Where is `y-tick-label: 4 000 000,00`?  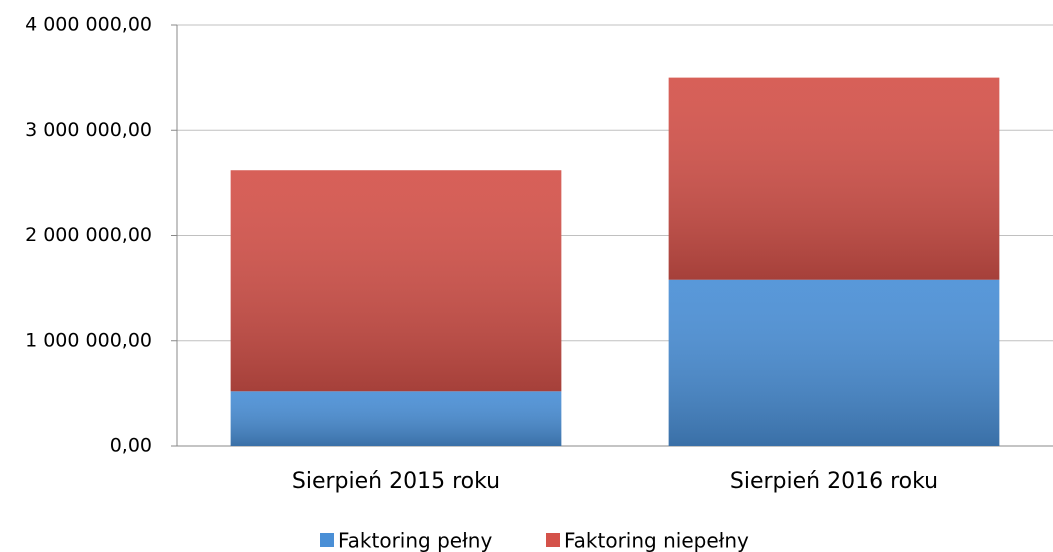 y-tick-label: 4 000 000,00 is located at coordinates (88, 25).